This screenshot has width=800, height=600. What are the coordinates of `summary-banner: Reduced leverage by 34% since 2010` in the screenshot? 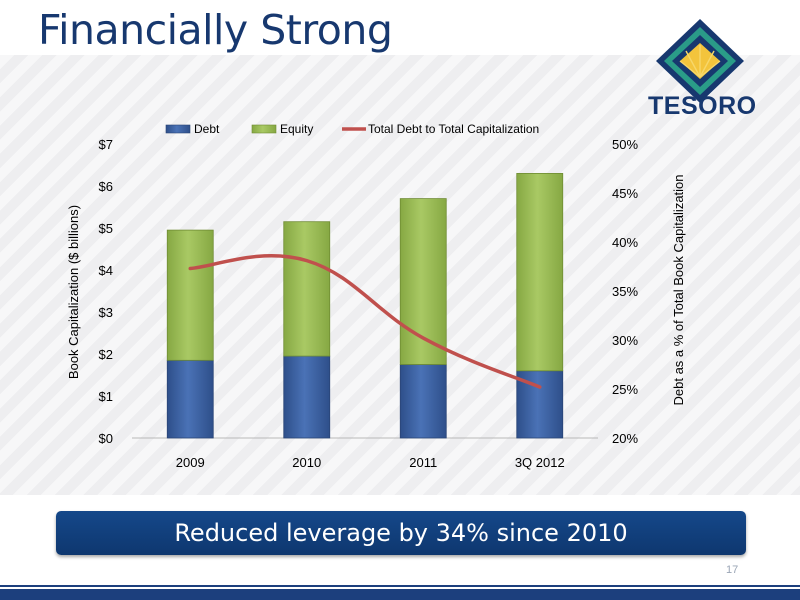 It's located at (401, 533).